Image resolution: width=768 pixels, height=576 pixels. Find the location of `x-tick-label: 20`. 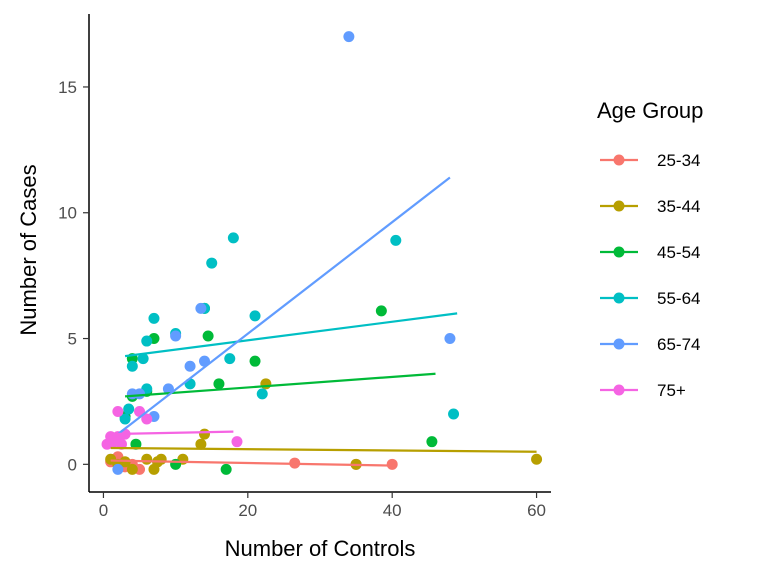

x-tick-label: 20 is located at coordinates (247, 510).